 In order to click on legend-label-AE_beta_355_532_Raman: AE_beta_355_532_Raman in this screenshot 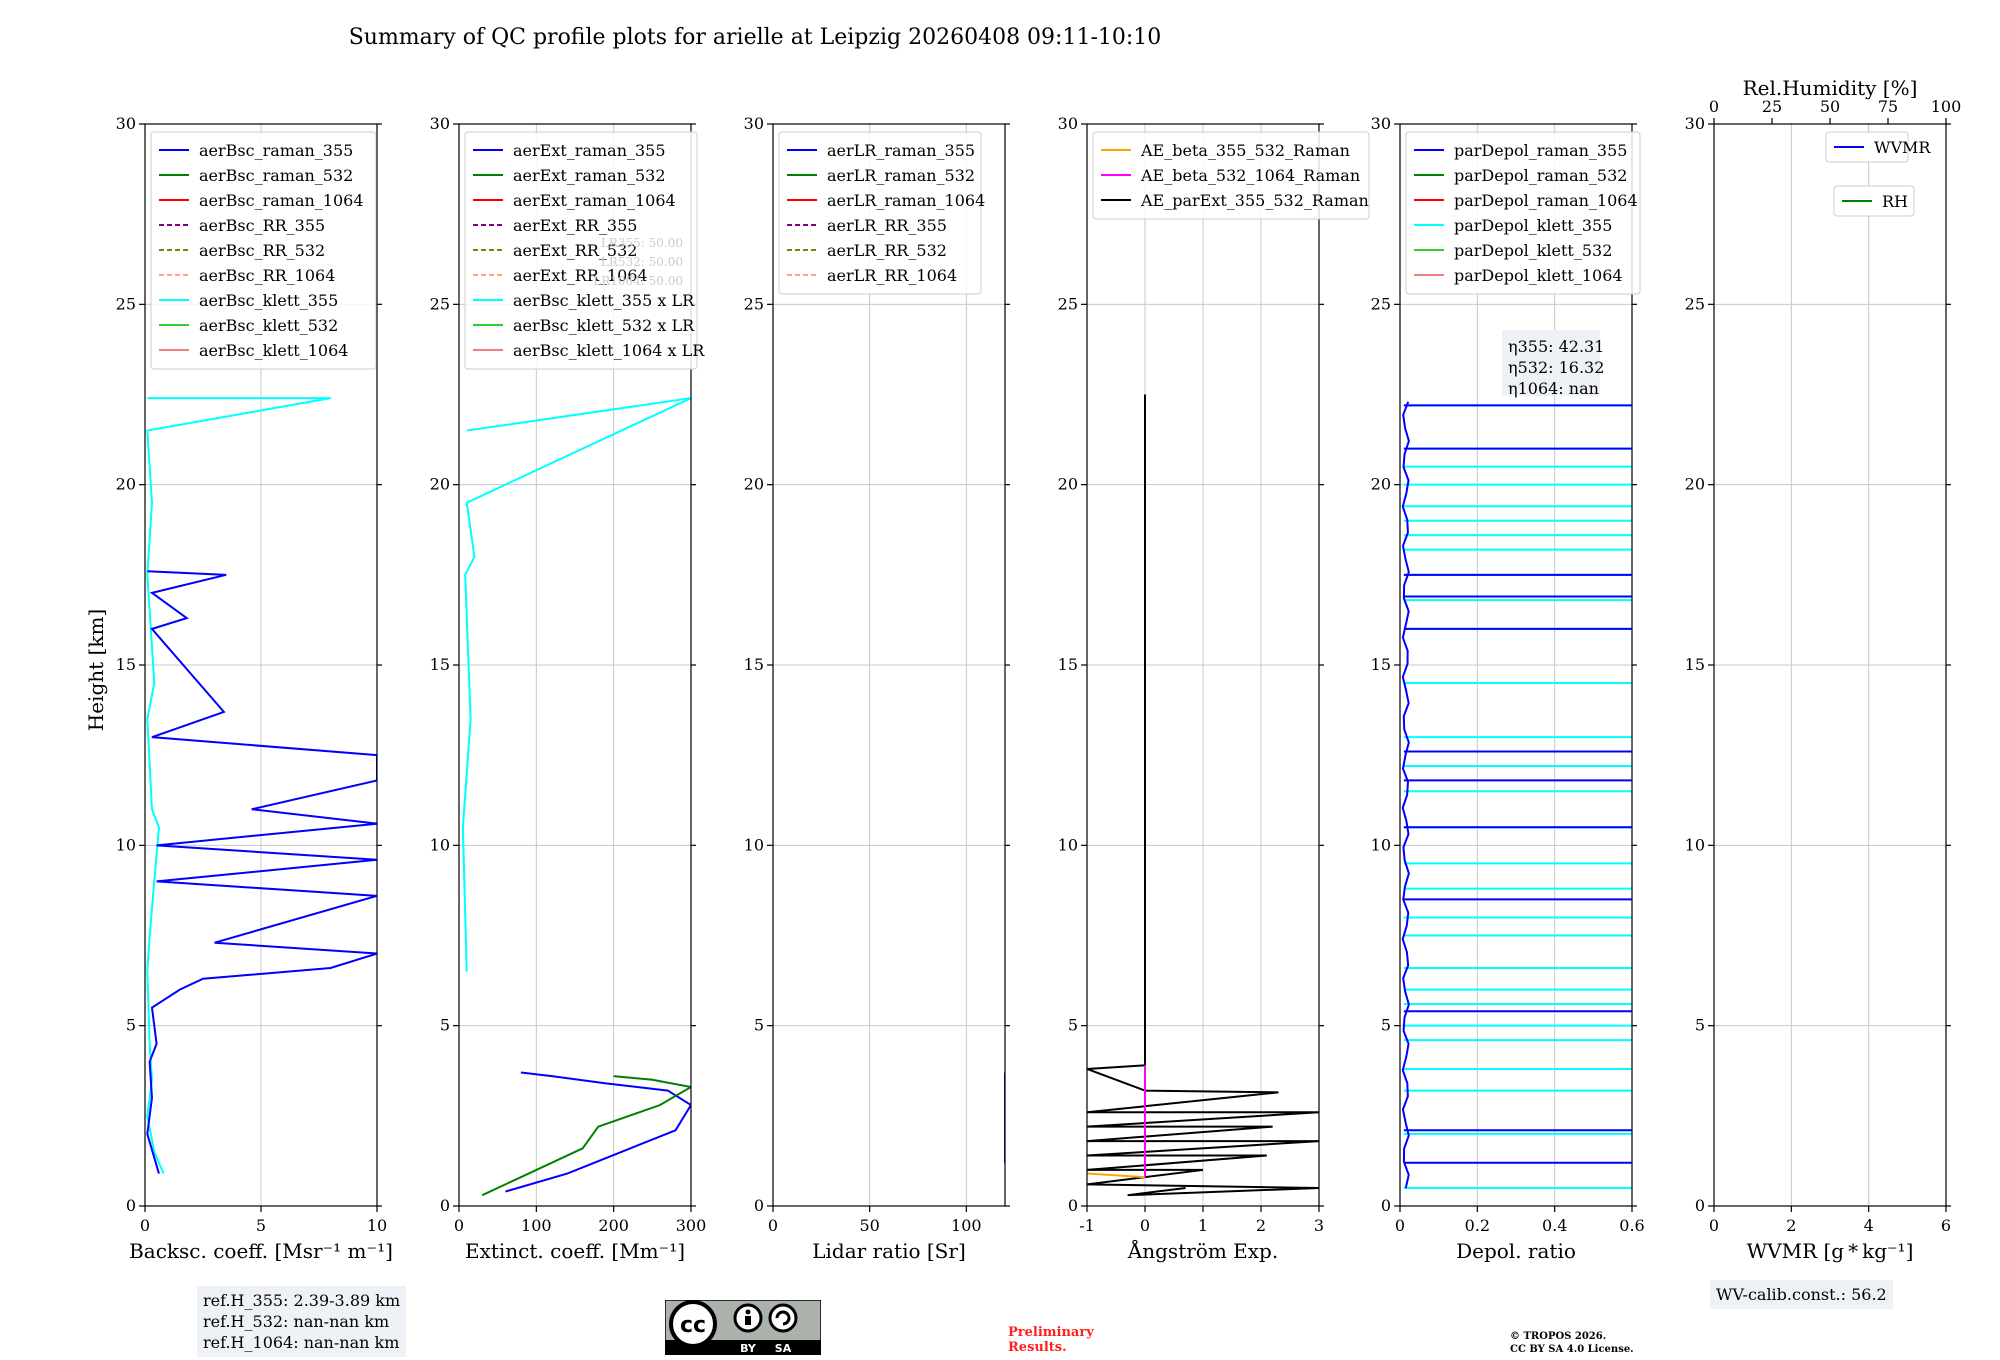, I will do `click(1245, 150)`.